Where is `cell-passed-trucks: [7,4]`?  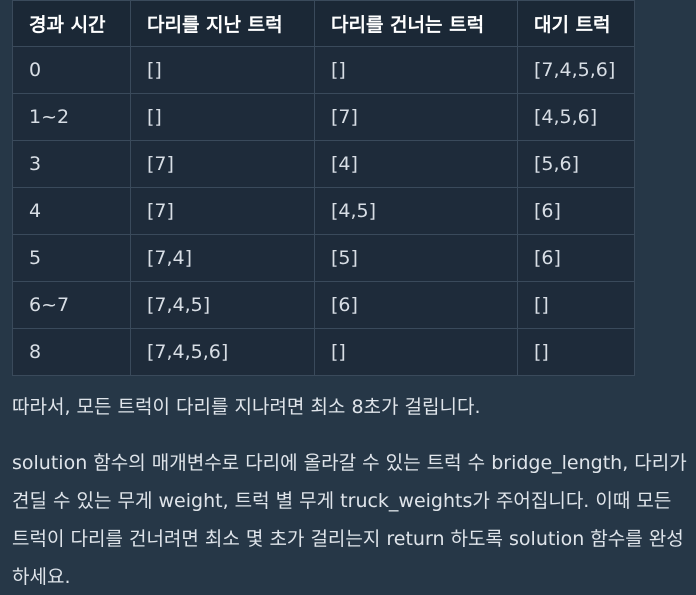 cell-passed-trucks: [7,4] is located at coordinates (222, 258).